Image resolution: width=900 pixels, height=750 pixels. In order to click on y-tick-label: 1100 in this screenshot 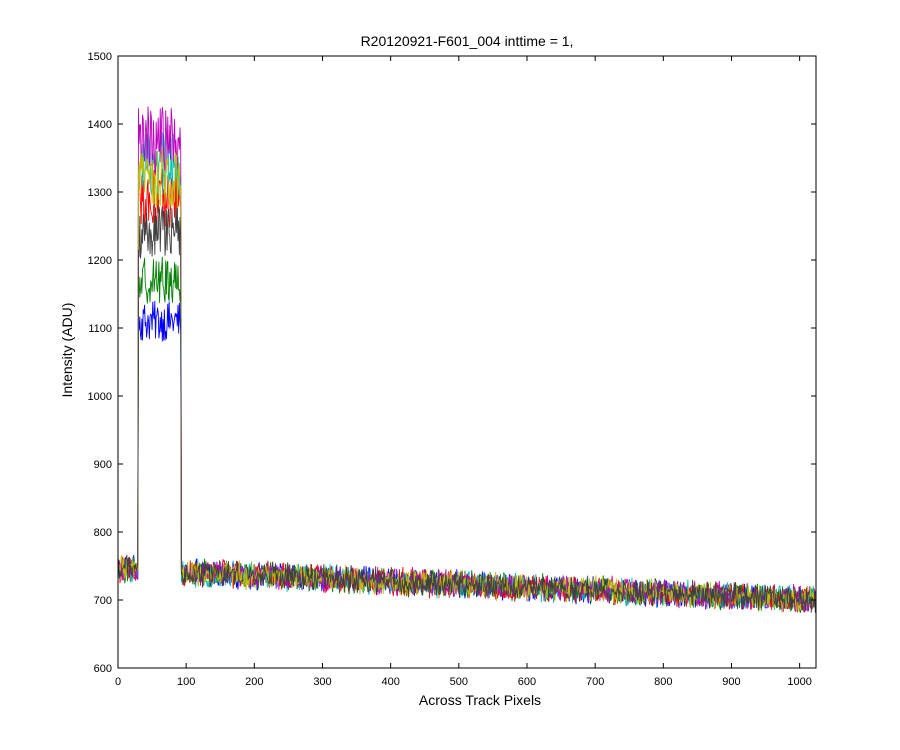, I will do `click(100, 329)`.